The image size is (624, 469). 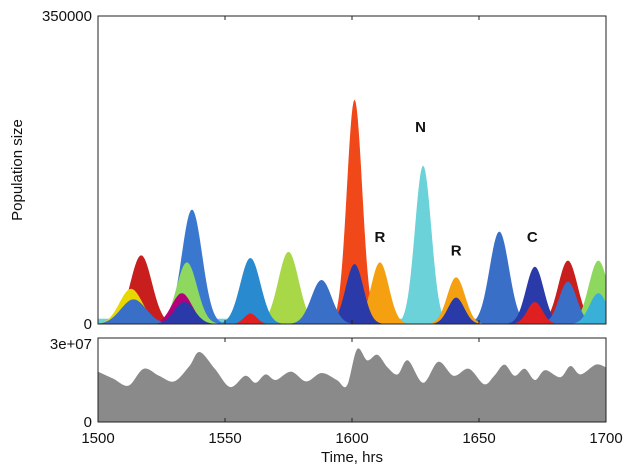 What do you see at coordinates (605, 438) in the screenshot?
I see `x-tick-label: 1700` at bounding box center [605, 438].